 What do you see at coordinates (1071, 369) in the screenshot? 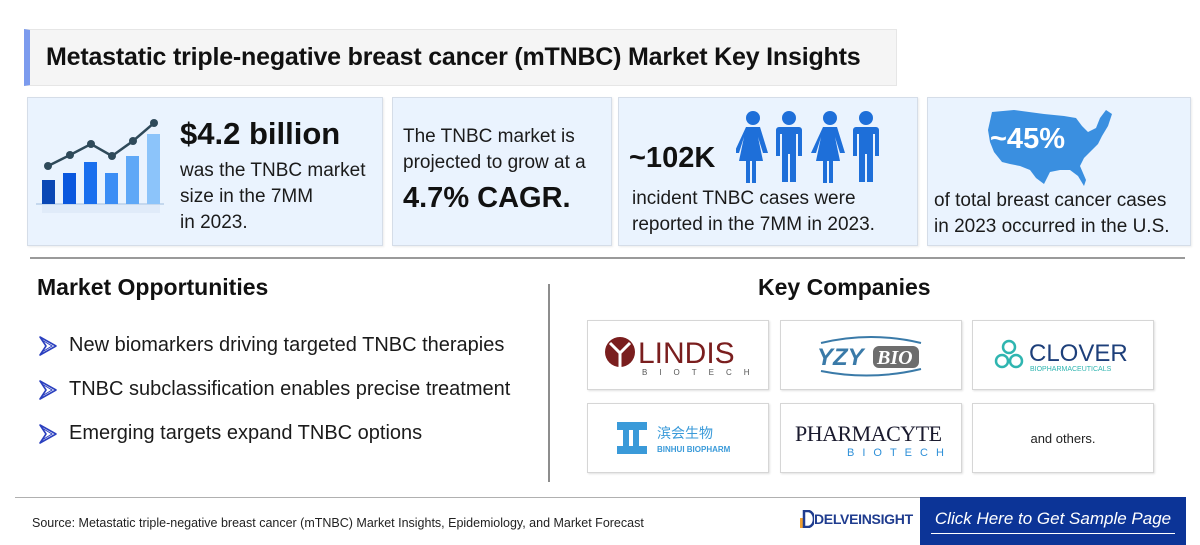
I see `svg-text: BIOPHARMACEUTICALS` at bounding box center [1071, 369].